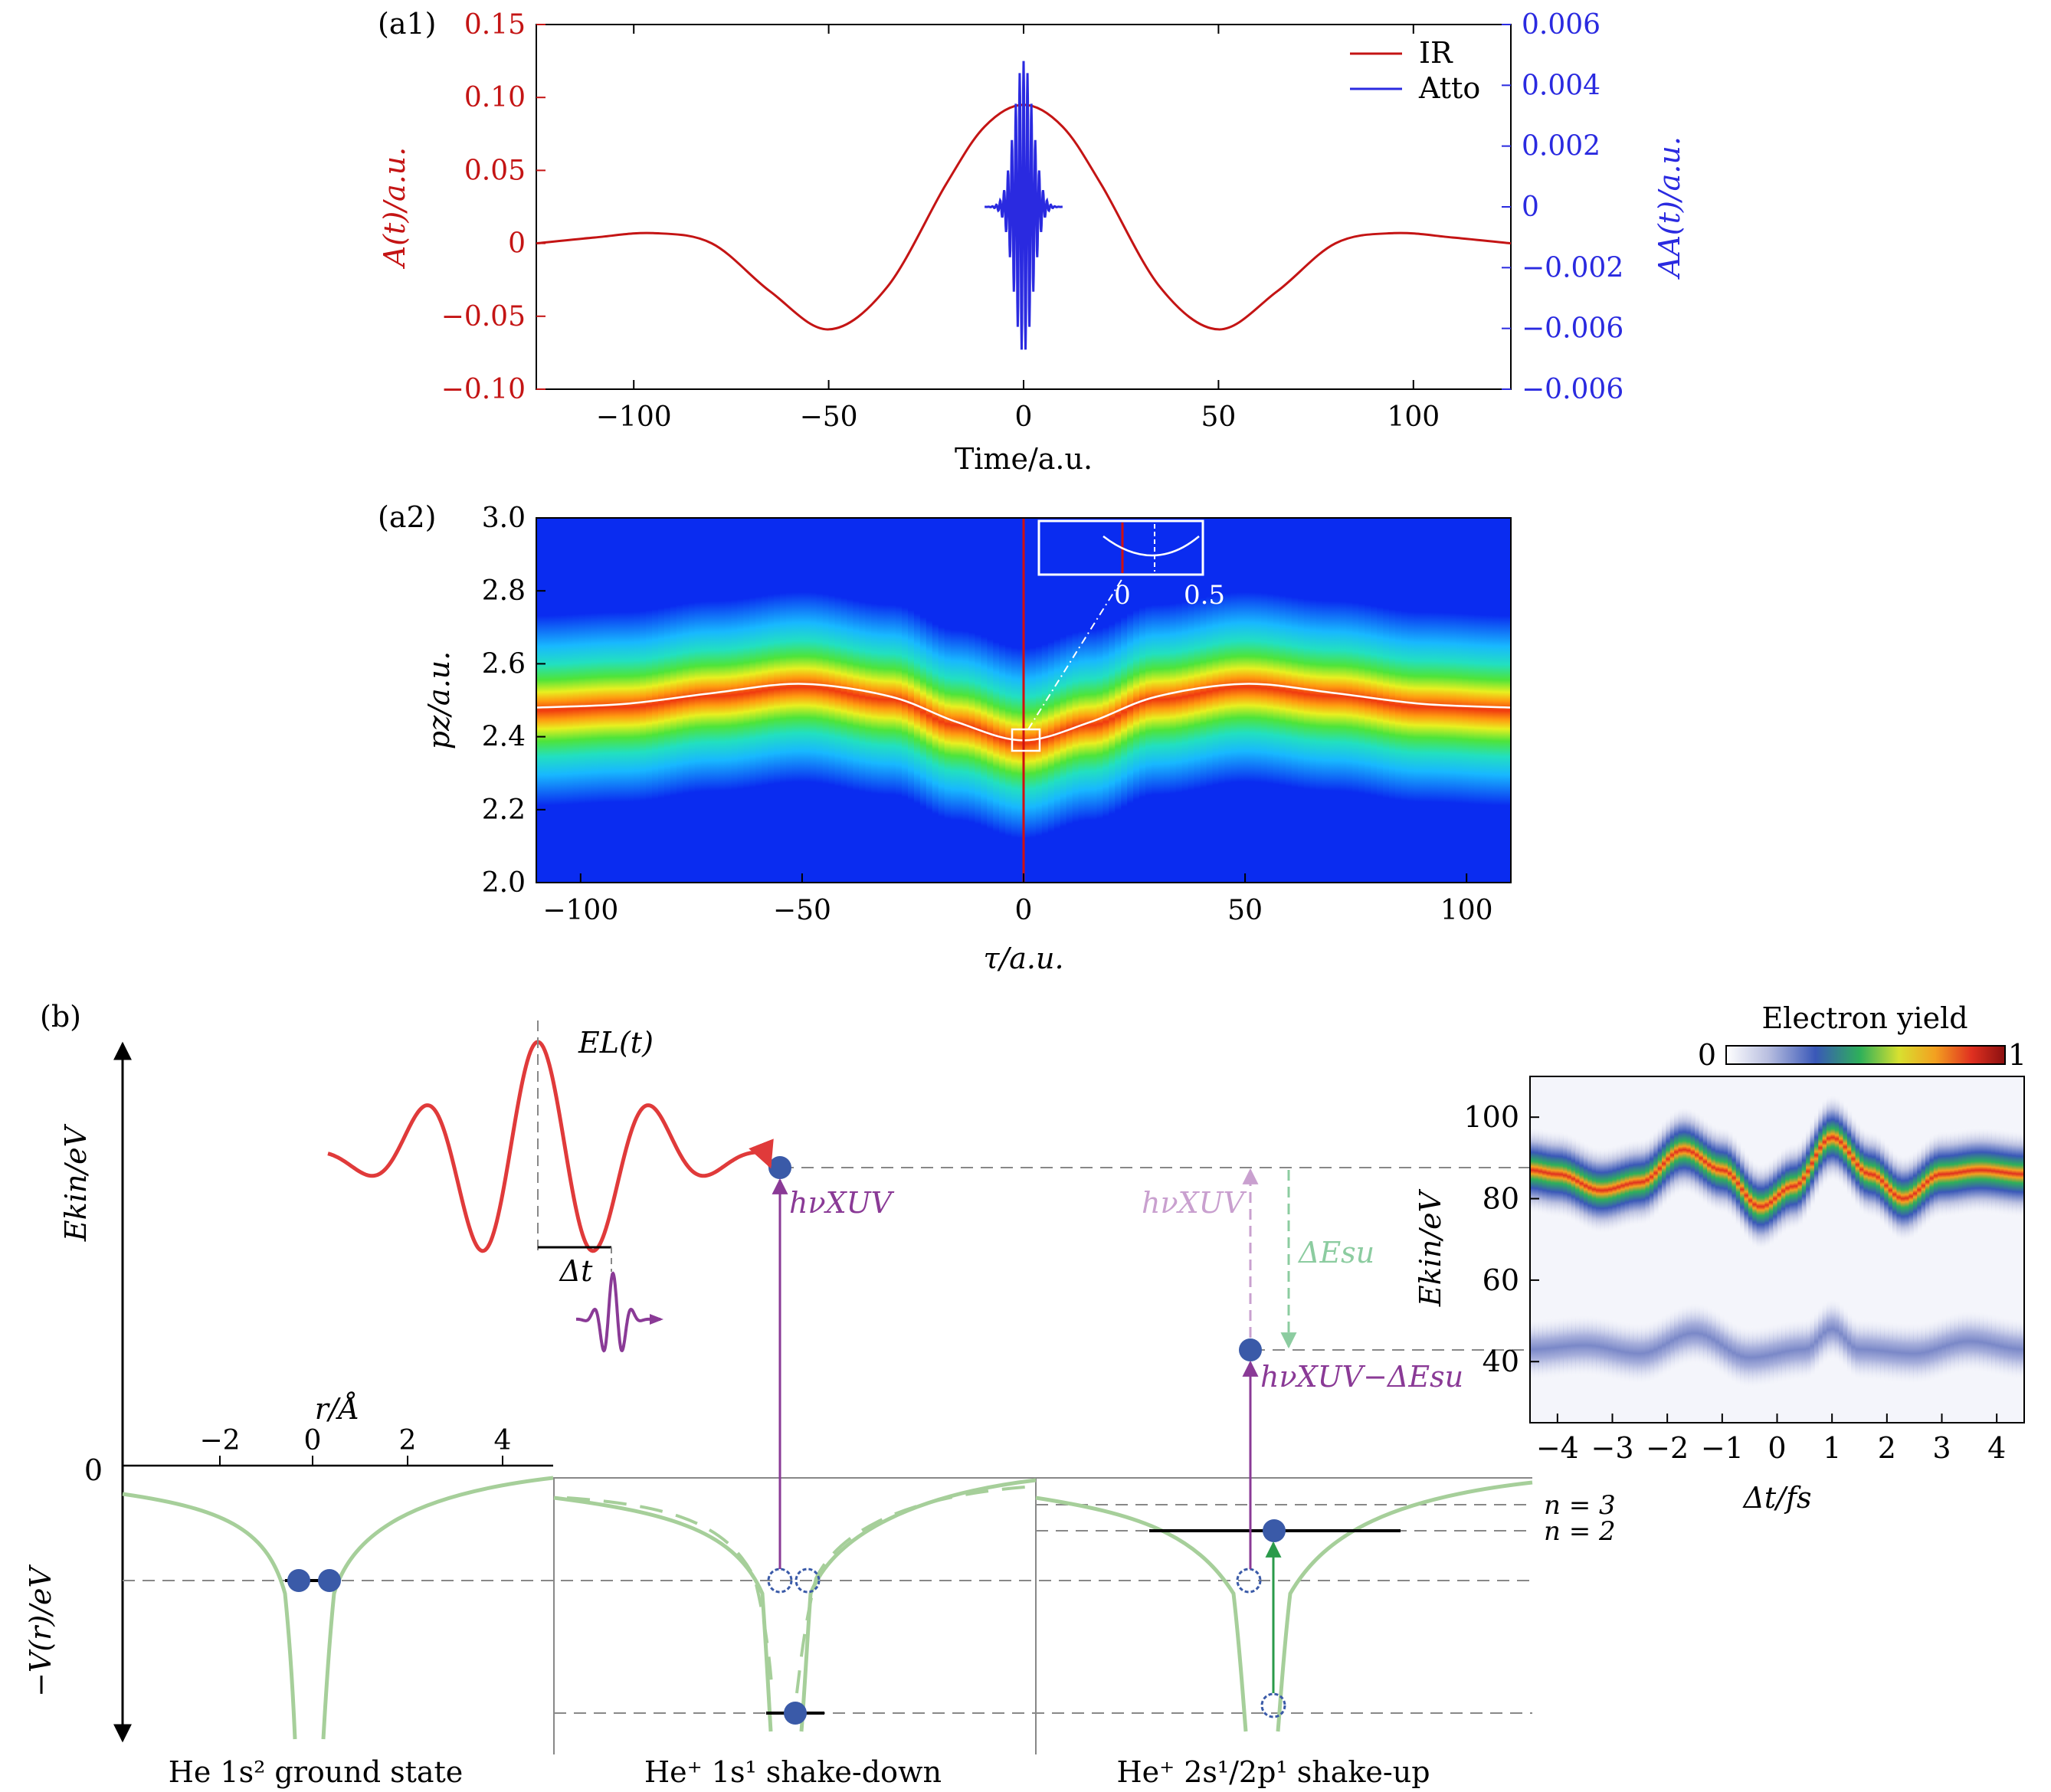 This screenshot has height=1792, width=2051. What do you see at coordinates (1561, 25) in the screenshot?
I see `y-tick-label-right: 0.006` at bounding box center [1561, 25].